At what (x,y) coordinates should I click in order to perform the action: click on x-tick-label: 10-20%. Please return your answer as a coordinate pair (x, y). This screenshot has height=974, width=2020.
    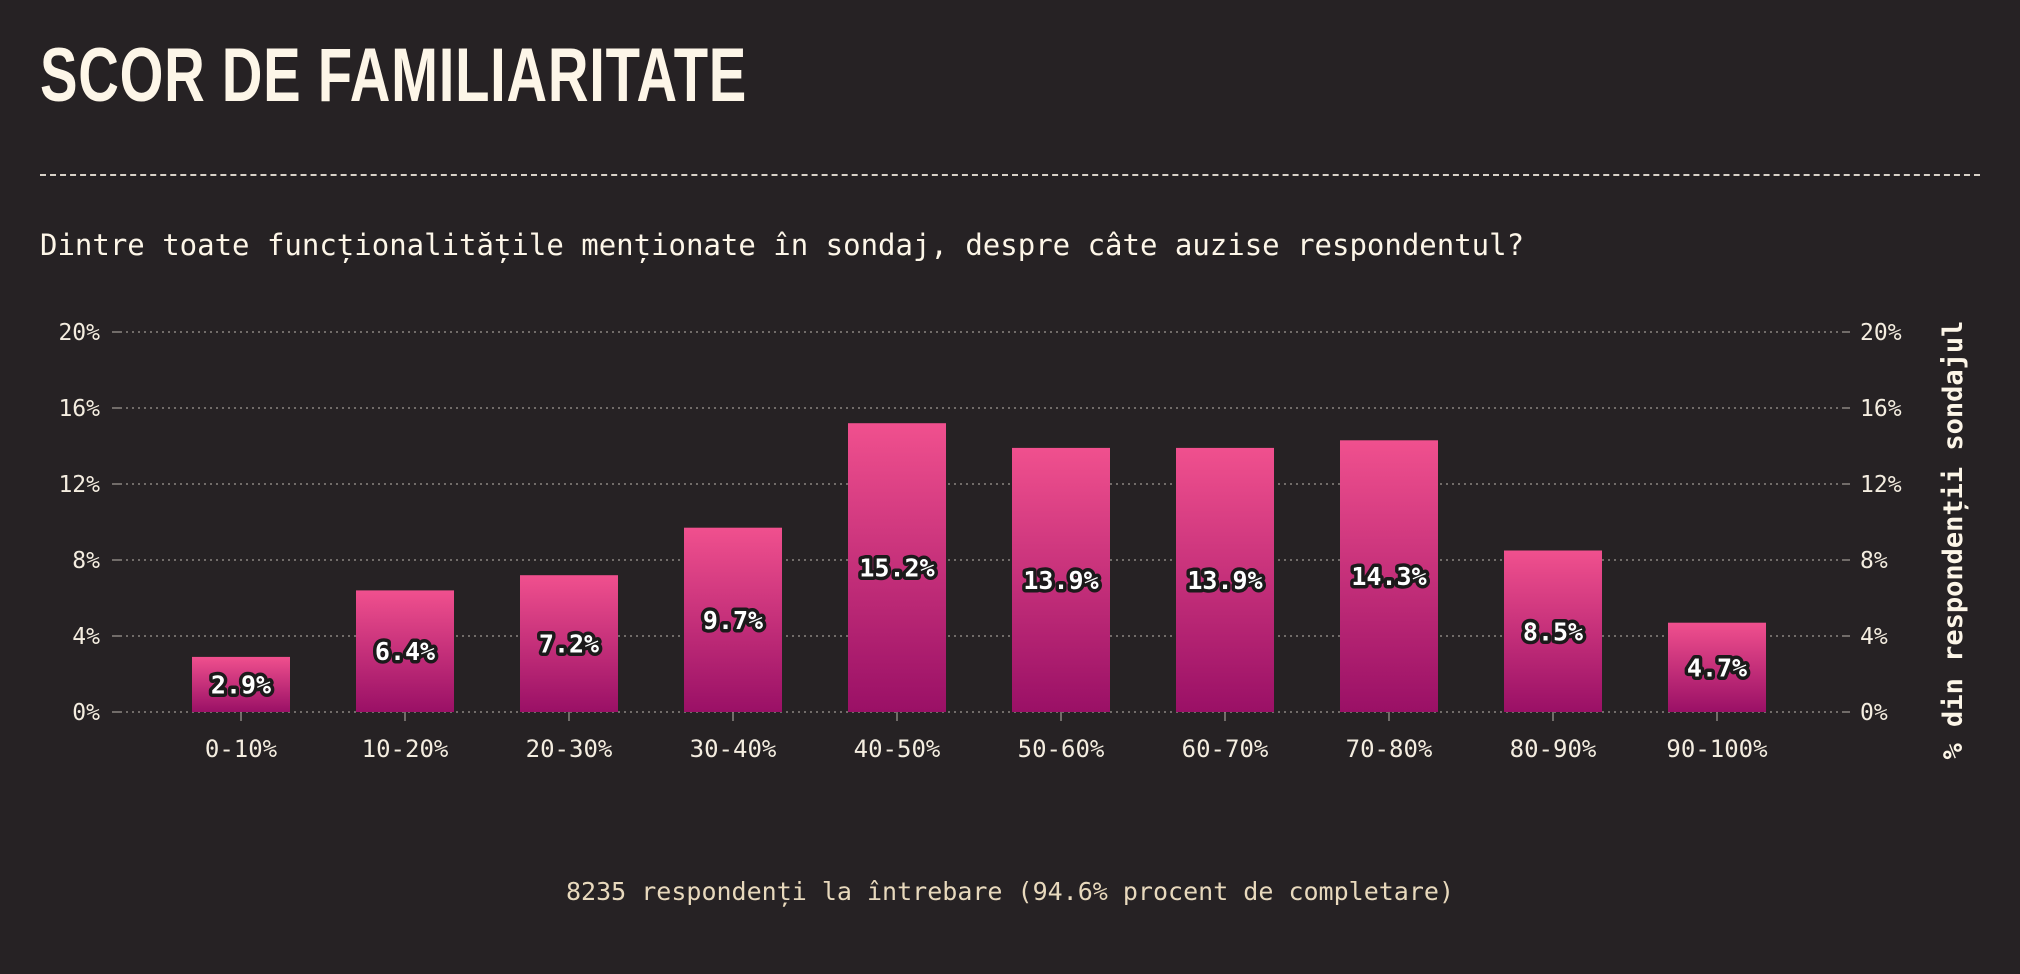
    Looking at the image, I should click on (405, 749).